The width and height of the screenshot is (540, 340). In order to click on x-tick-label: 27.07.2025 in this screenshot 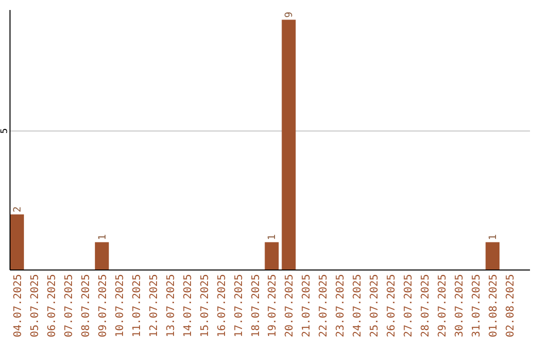, I will do `click(408, 306)`.